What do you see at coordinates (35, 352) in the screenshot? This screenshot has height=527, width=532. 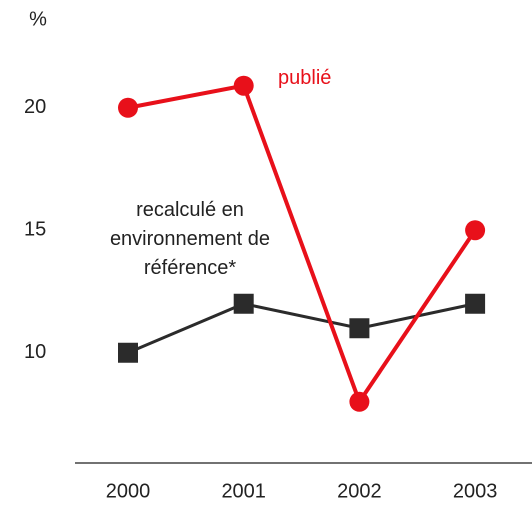 I see `y-tick-label: 10` at bounding box center [35, 352].